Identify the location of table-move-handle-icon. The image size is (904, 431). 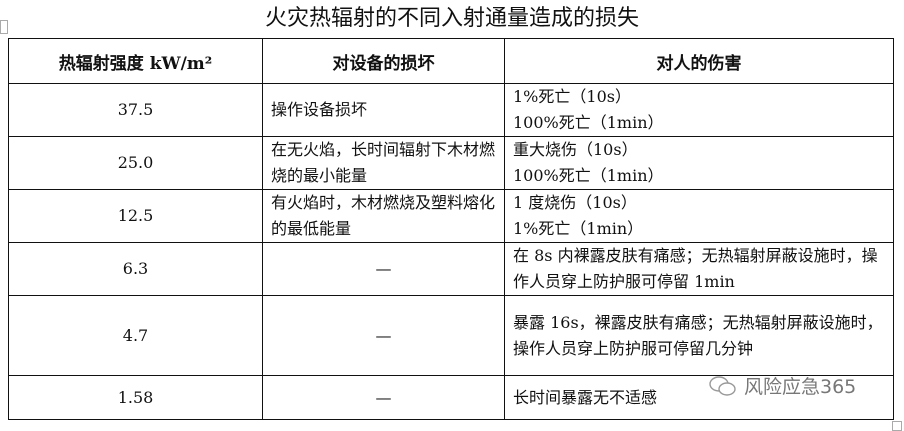
(4, 27).